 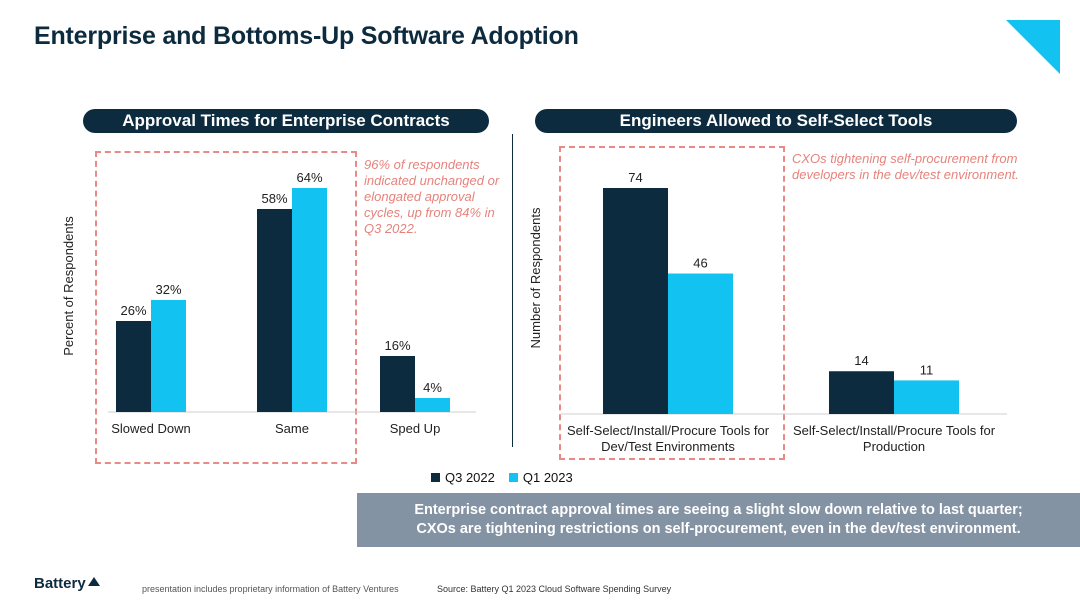 What do you see at coordinates (776, 121) in the screenshot?
I see `right-panel-heading: Engineers Allowed to Self-Select Tools` at bounding box center [776, 121].